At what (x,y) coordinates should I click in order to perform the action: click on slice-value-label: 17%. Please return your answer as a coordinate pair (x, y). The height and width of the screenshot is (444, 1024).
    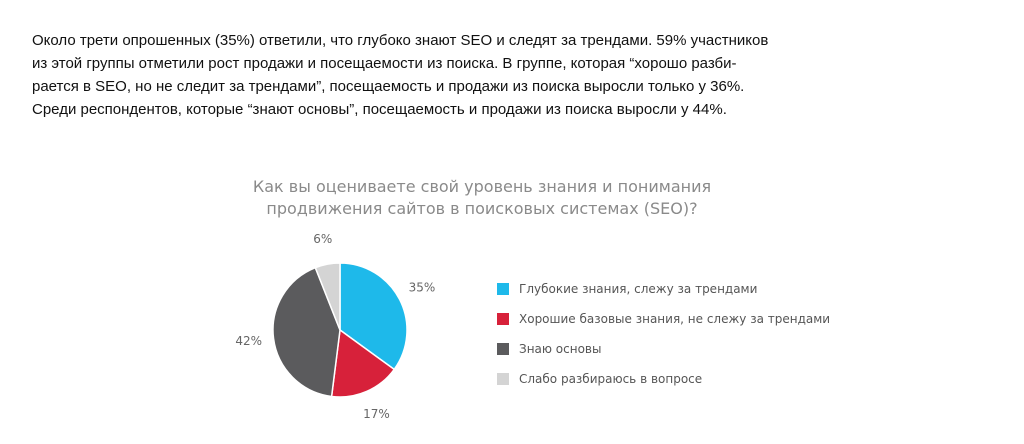
    Looking at the image, I should click on (376, 414).